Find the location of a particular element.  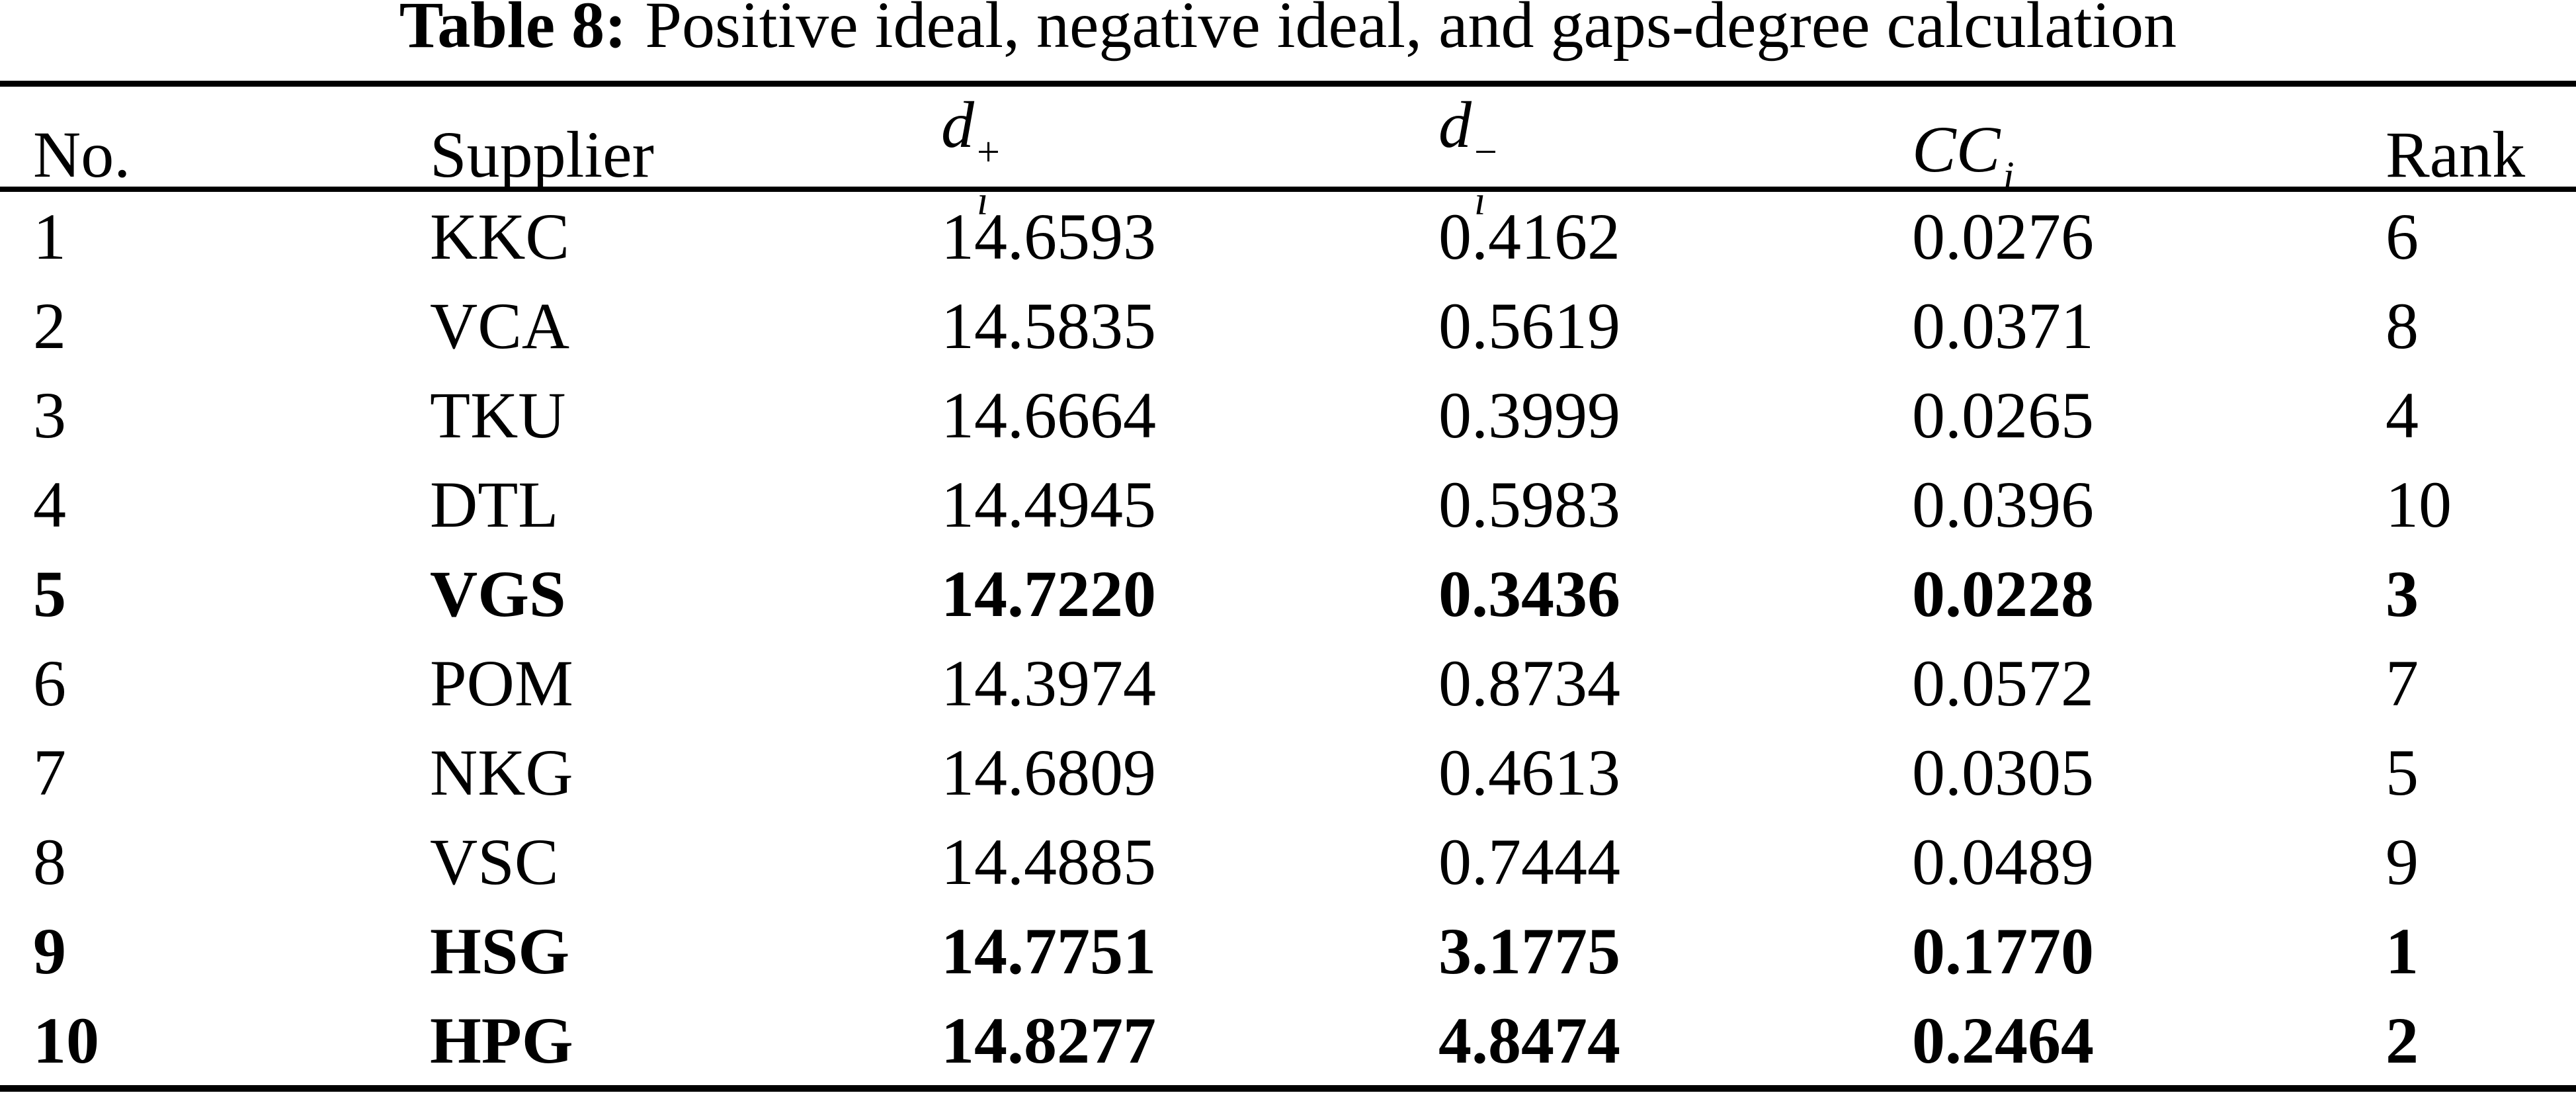

col-header-supplier-label: Supplier is located at coordinates (542, 154).